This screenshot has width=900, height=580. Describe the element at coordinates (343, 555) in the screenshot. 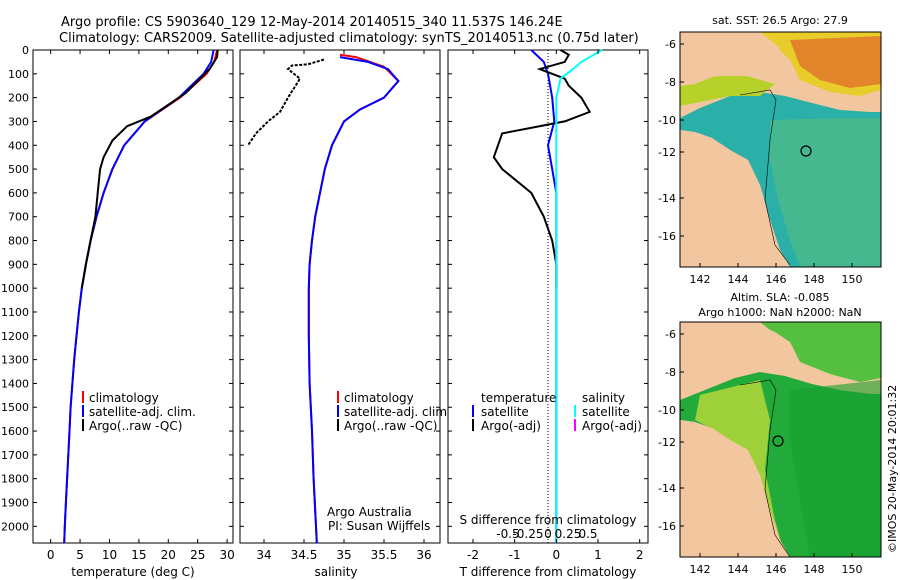

I see `x-tick-label: 35` at that location.